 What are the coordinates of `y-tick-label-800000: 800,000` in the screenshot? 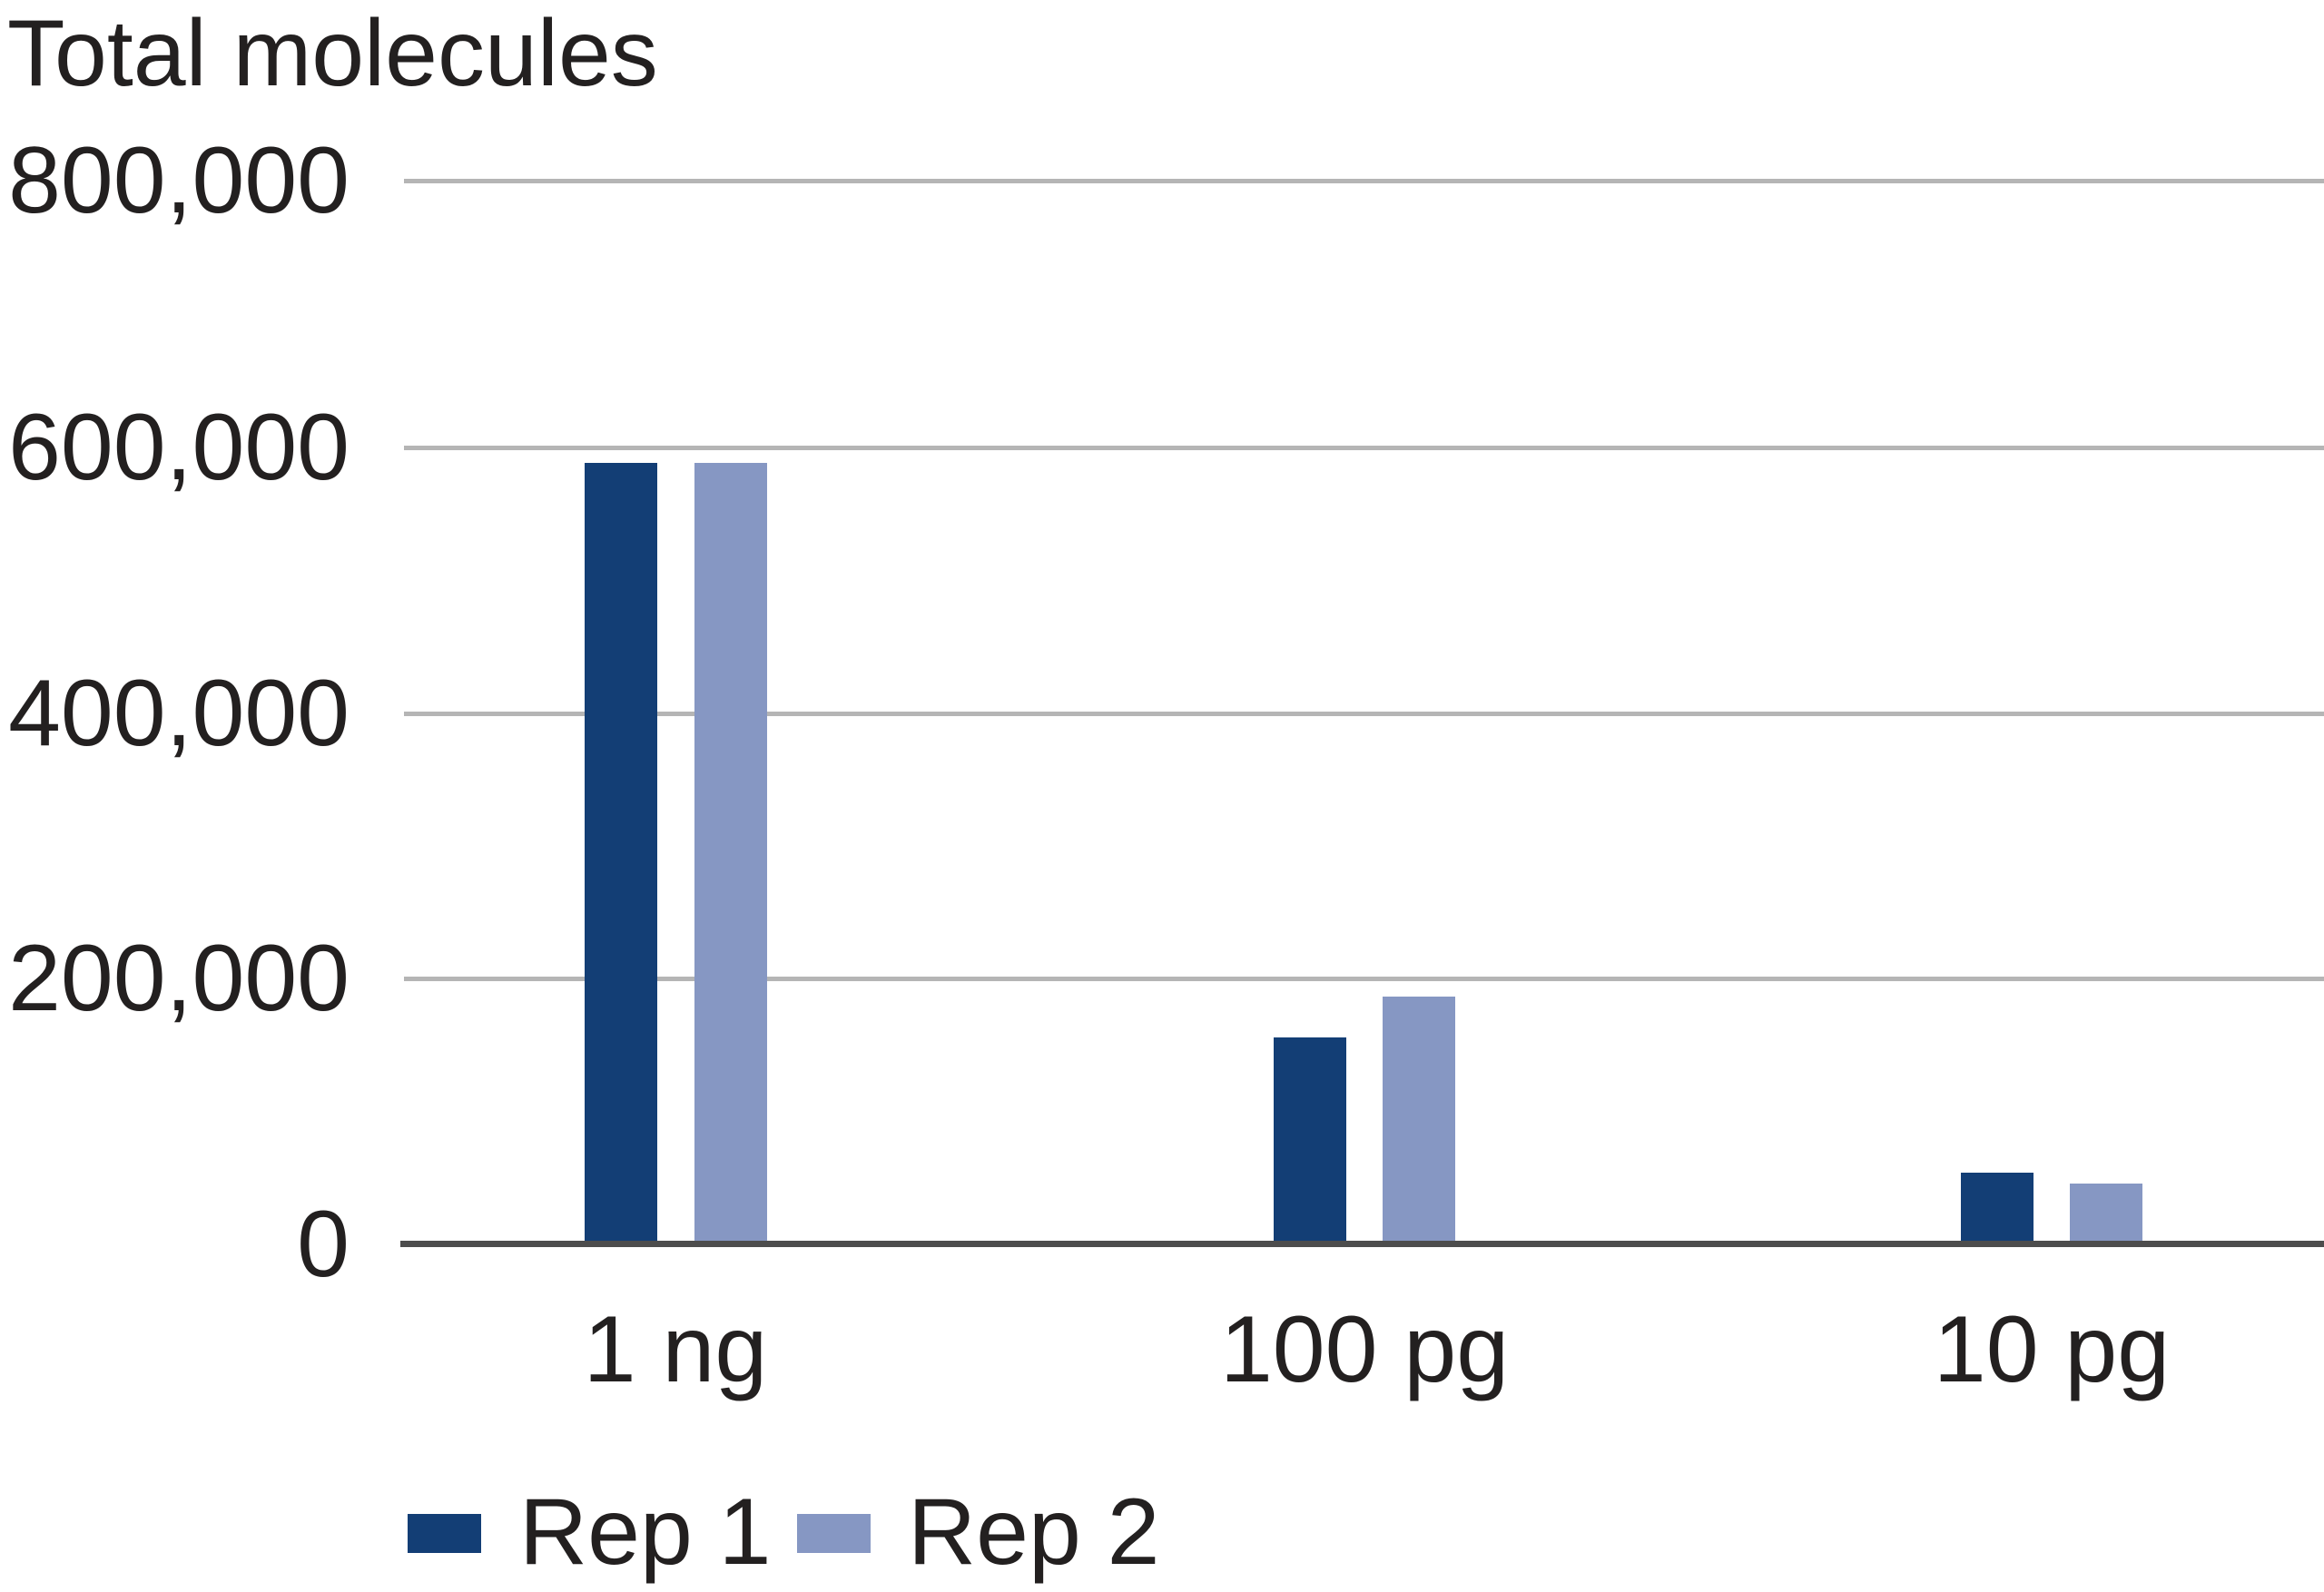 It's located at (179, 180).